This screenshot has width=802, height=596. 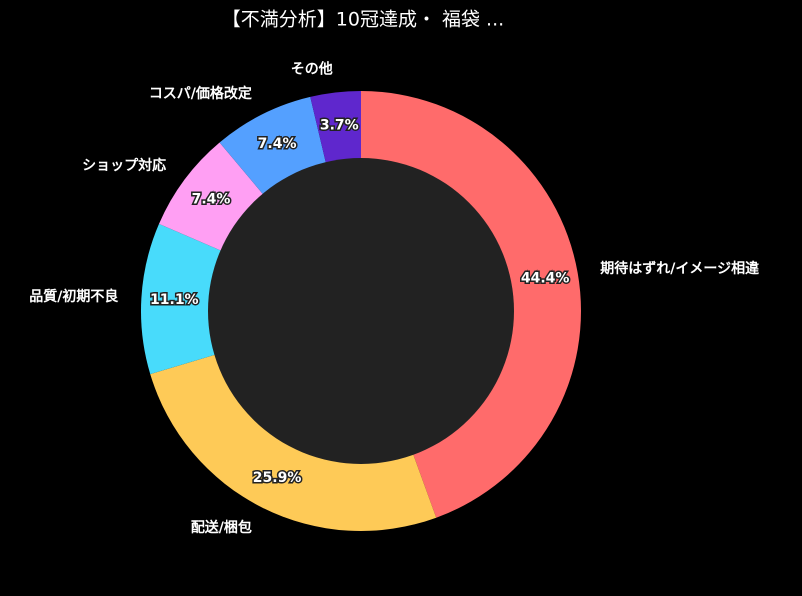 What do you see at coordinates (312, 69) in the screenshot?
I see `category-label: その他` at bounding box center [312, 69].